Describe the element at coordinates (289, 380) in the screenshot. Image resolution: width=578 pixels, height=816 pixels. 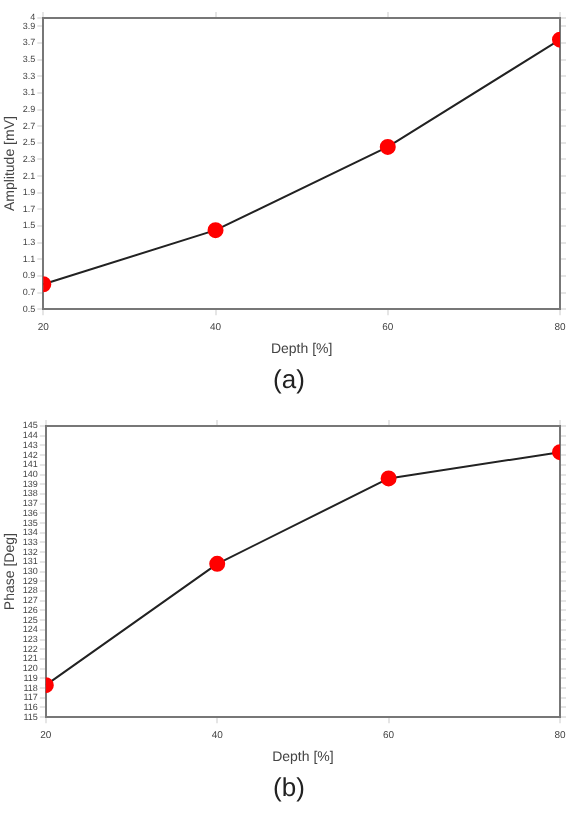
I see `text: (a)` at that location.